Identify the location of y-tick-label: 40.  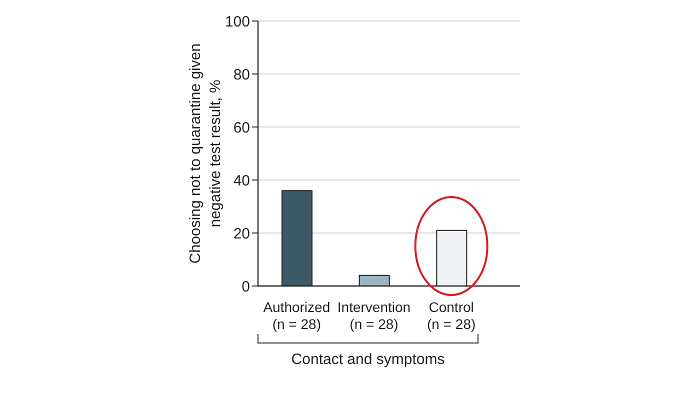
(241, 181).